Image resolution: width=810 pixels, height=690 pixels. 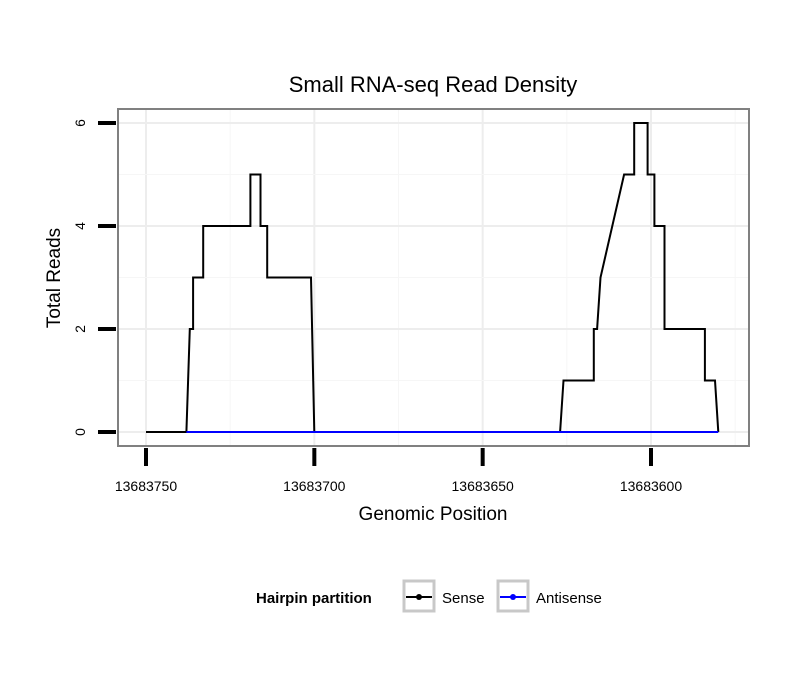 I want to click on legend-label-sense: Sense, so click(x=463, y=598).